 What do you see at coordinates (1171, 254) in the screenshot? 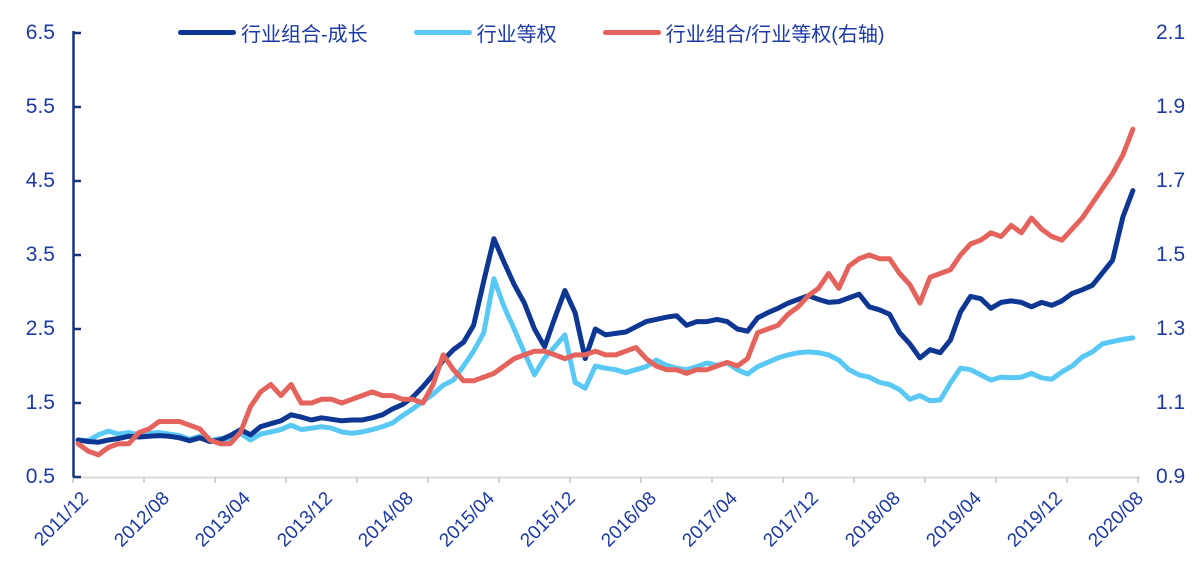
I see `right-axis-tick-label: 1.5` at bounding box center [1171, 254].